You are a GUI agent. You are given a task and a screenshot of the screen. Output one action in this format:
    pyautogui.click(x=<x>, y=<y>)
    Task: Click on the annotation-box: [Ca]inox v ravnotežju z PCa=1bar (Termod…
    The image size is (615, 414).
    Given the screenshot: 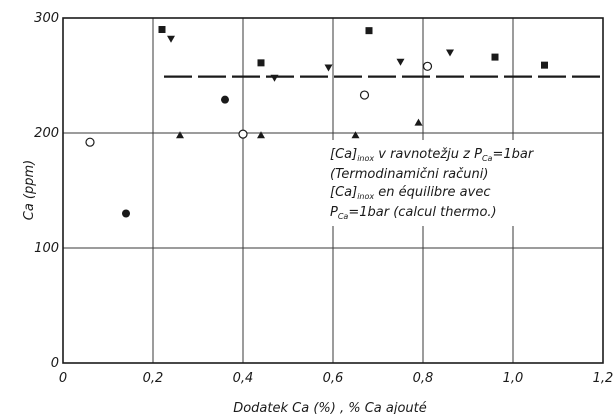 What is the action you would take?
    pyautogui.click(x=465, y=183)
    